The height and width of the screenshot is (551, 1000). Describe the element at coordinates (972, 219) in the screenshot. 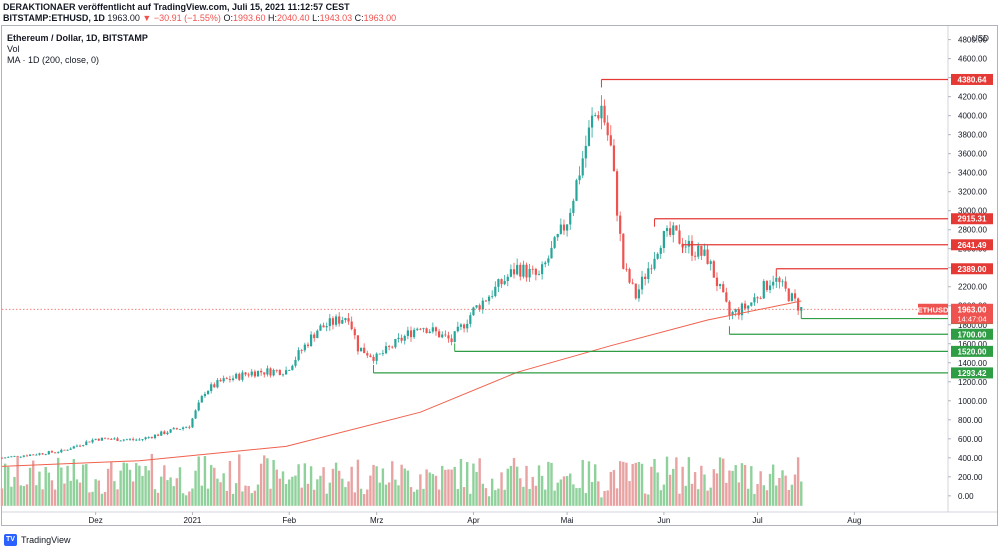

I see `resistance-price-tag` at that location.